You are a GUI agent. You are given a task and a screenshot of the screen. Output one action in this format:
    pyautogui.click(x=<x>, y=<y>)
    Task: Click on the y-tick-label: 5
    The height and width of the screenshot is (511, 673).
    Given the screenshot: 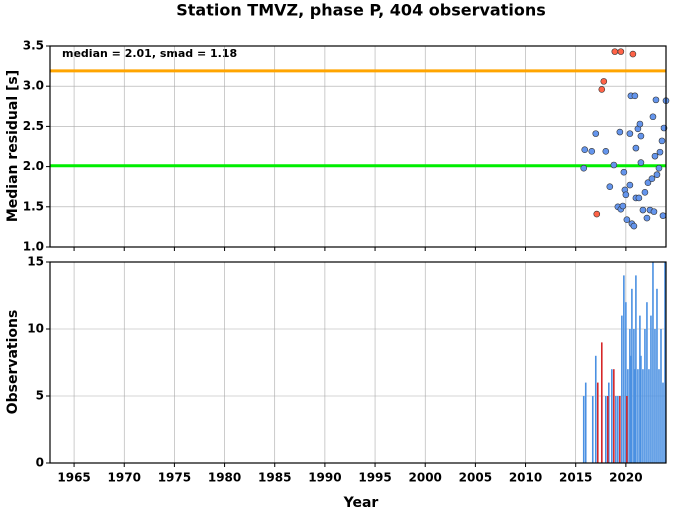 What is the action you would take?
    pyautogui.click(x=40, y=396)
    